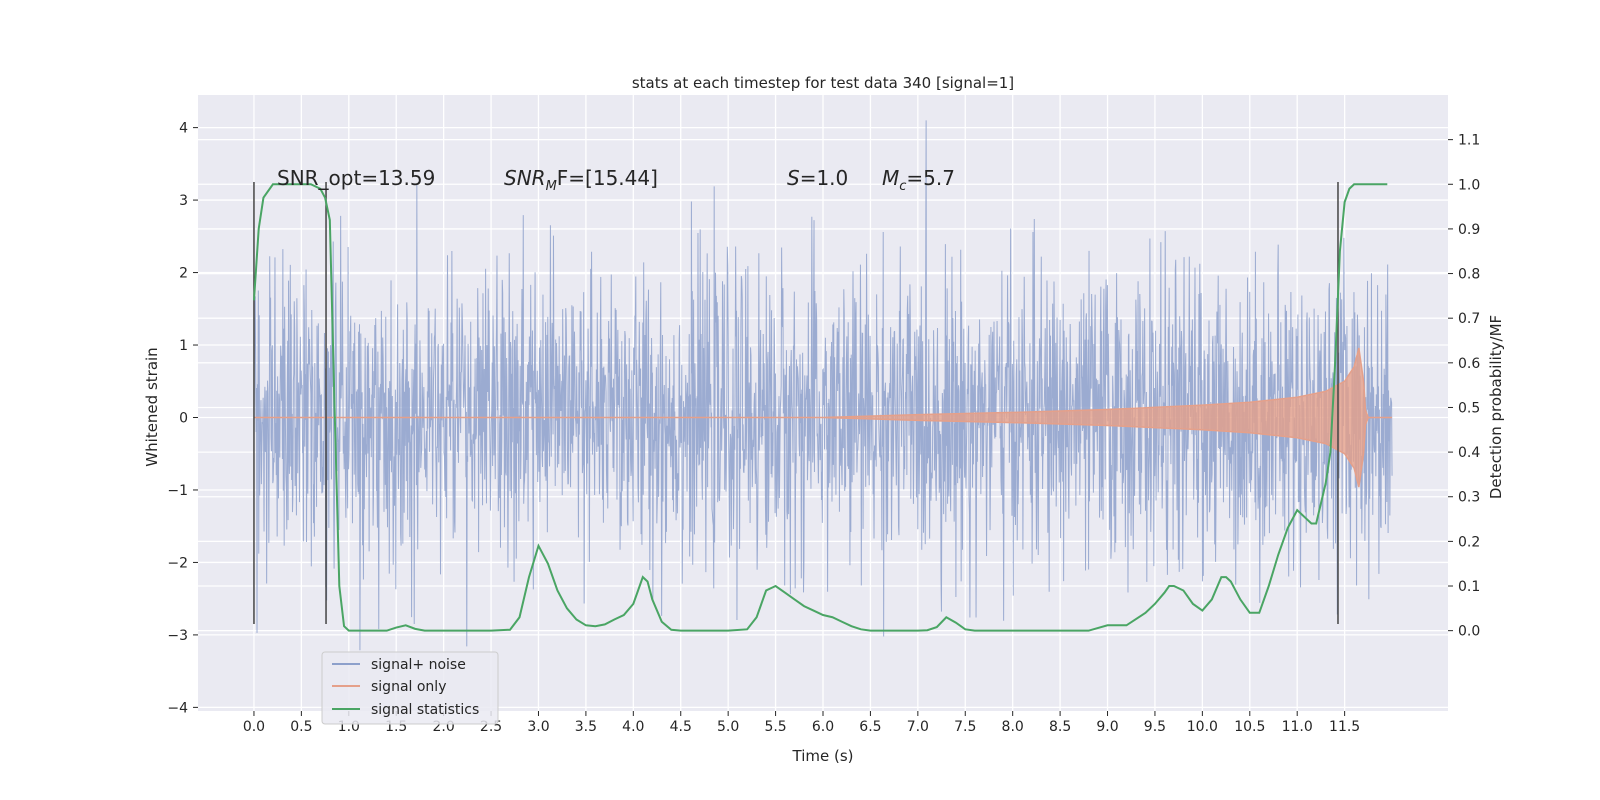  Describe the element at coordinates (902, 186) in the screenshot. I see `annotation-mc-subscript: c` at that location.